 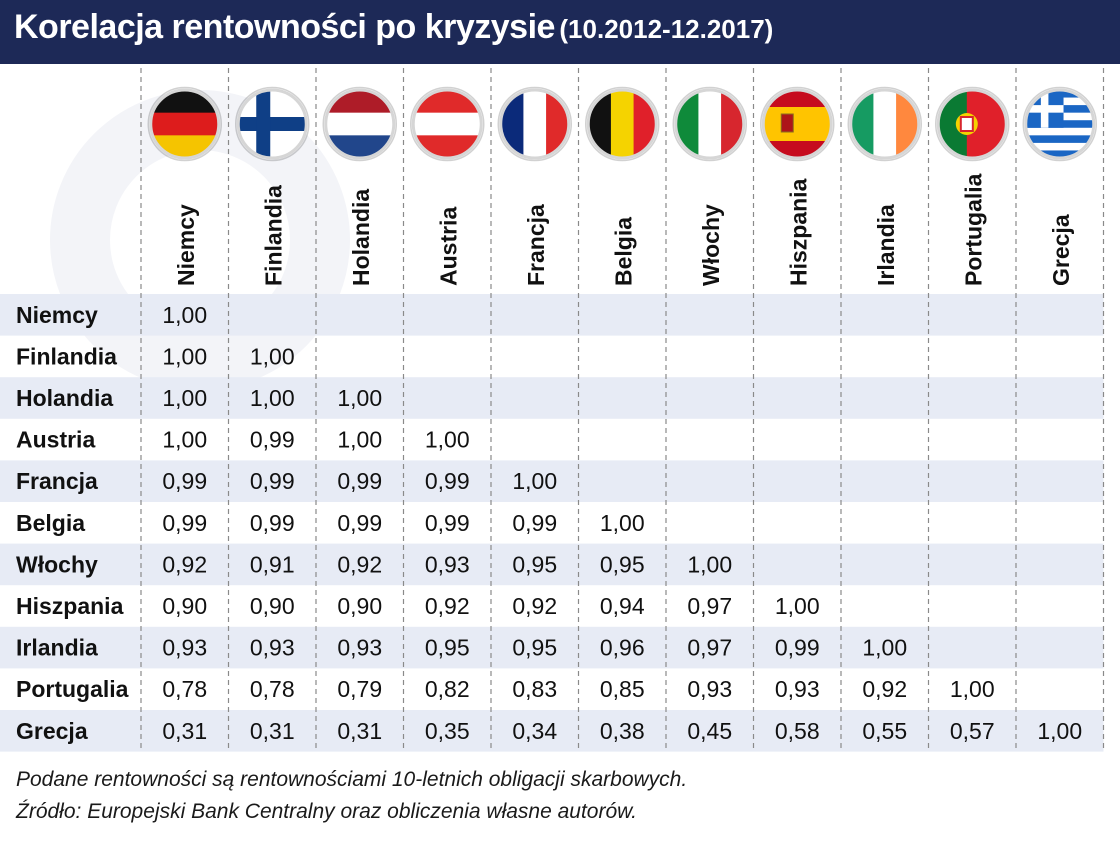 What do you see at coordinates (972, 124) in the screenshot?
I see `portugal-flag-icon` at bounding box center [972, 124].